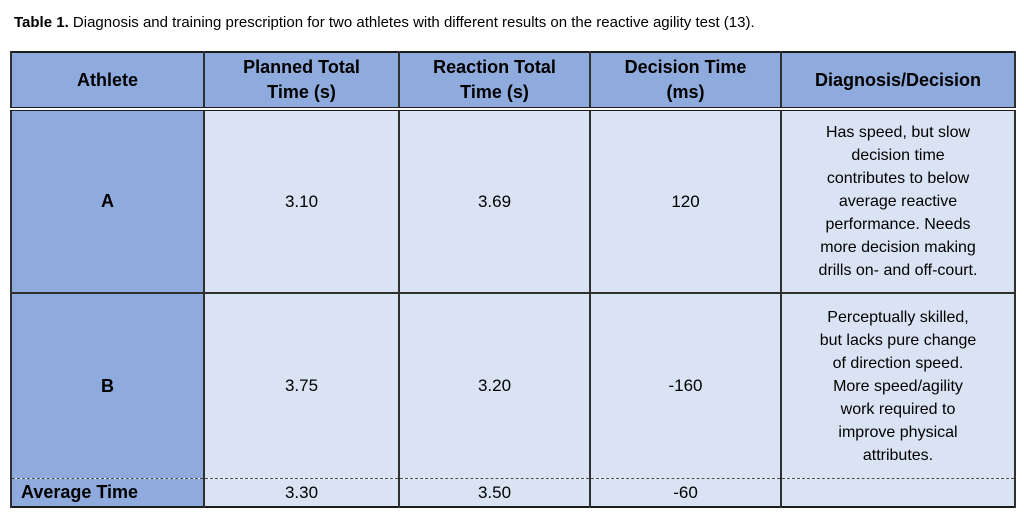 The image size is (1024, 522). I want to click on athlete-a-planned-total-time: 3.10, so click(301, 201).